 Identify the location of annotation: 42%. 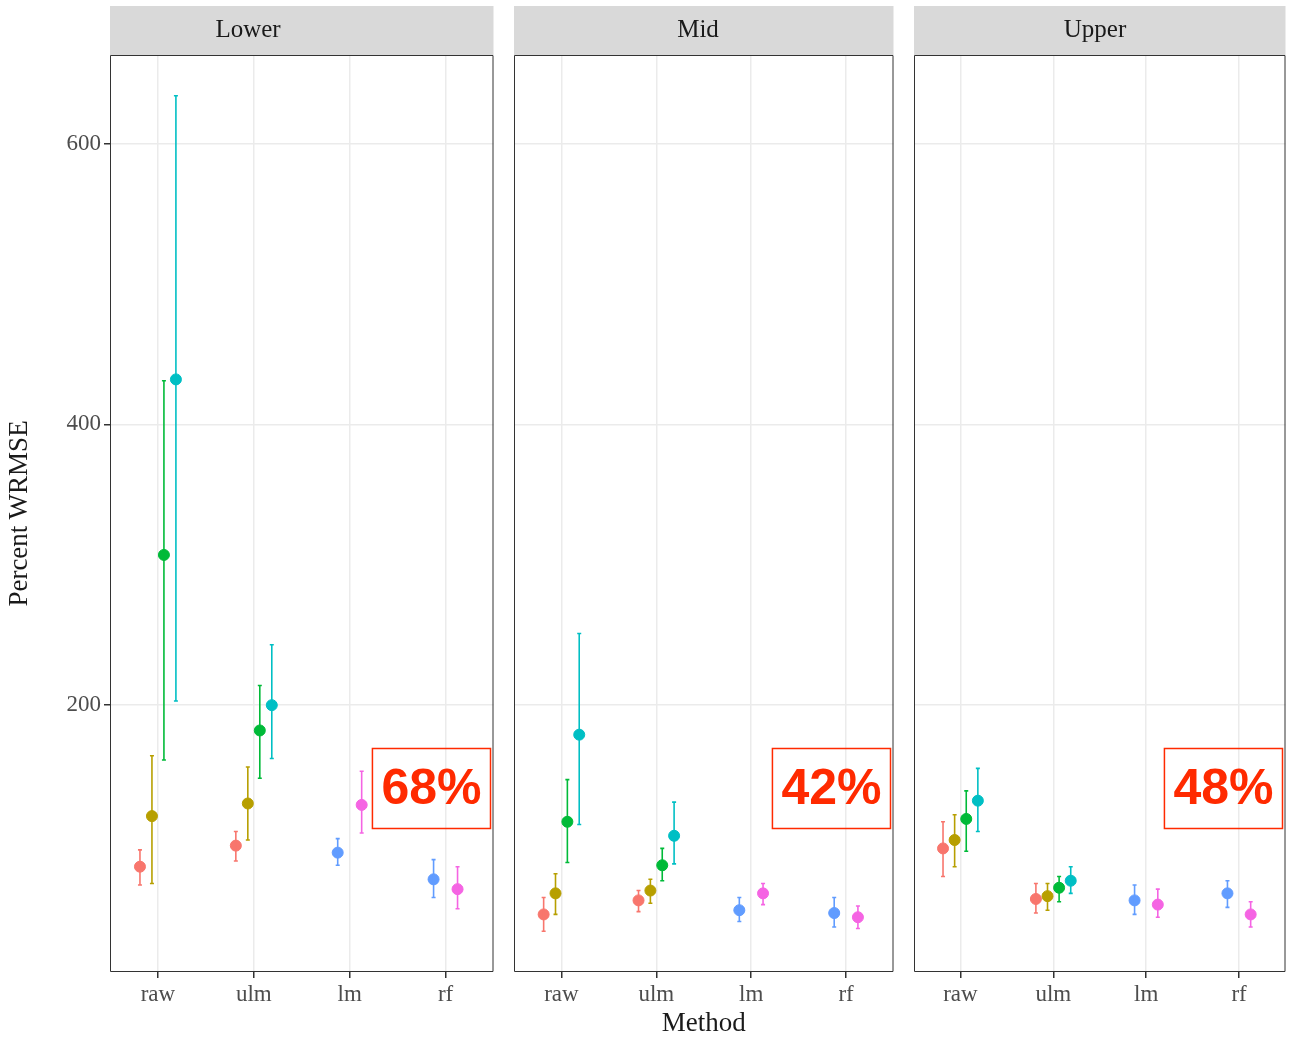
(831, 787).